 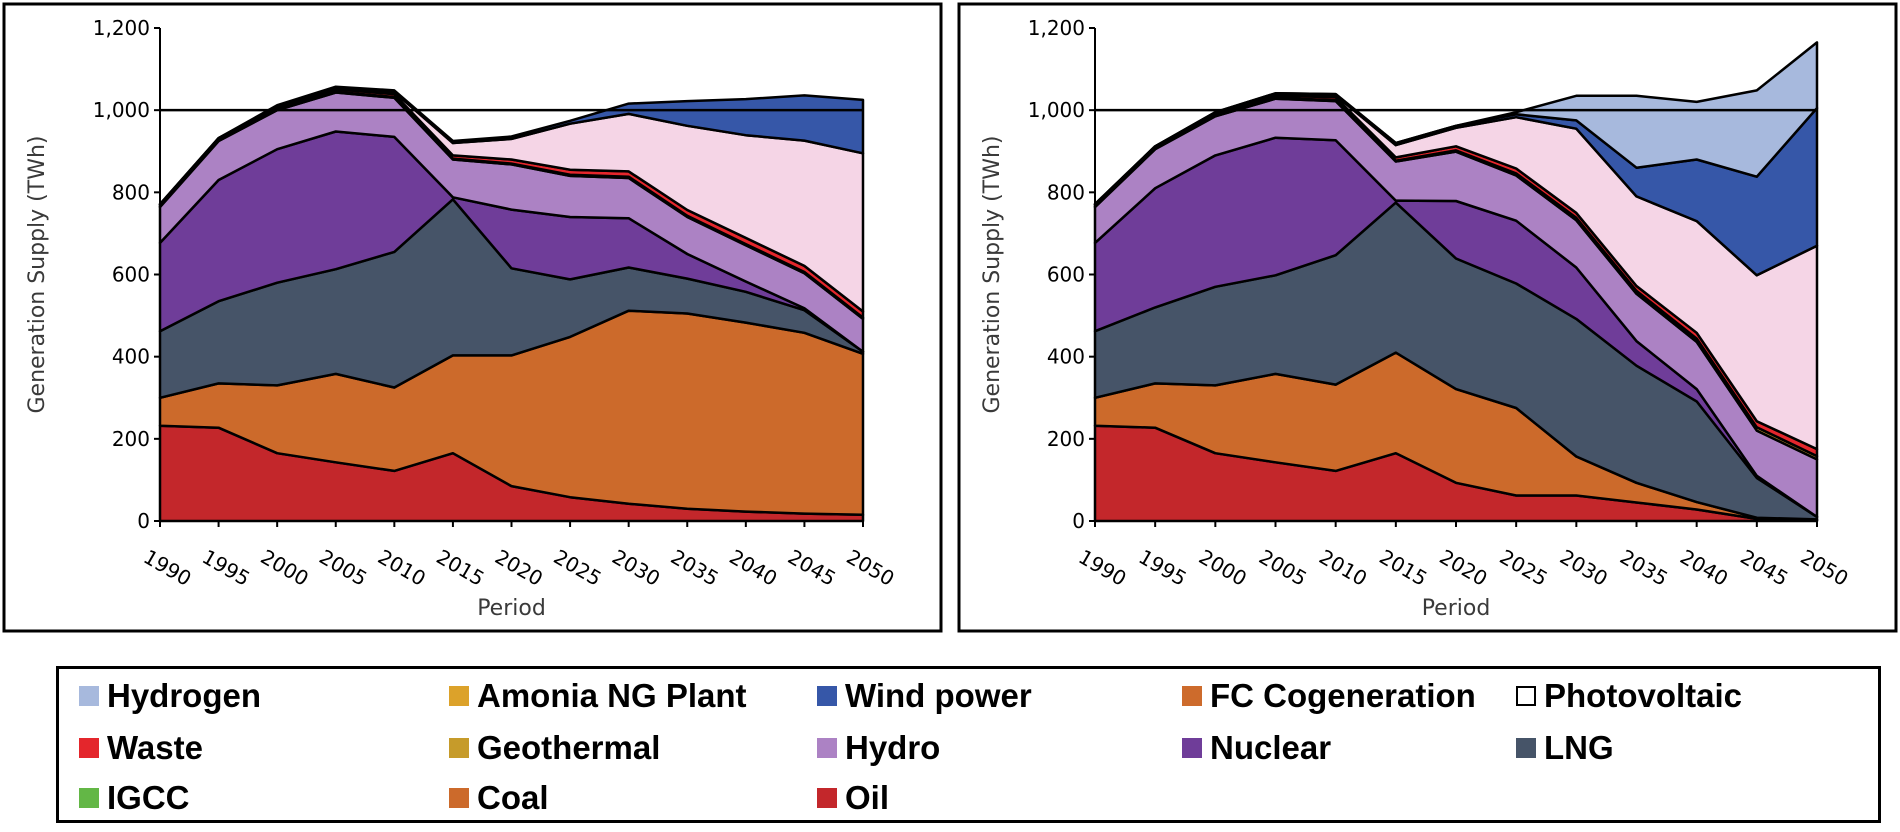 I want to click on legend-label: FC Cogeneration, so click(x=1343, y=695).